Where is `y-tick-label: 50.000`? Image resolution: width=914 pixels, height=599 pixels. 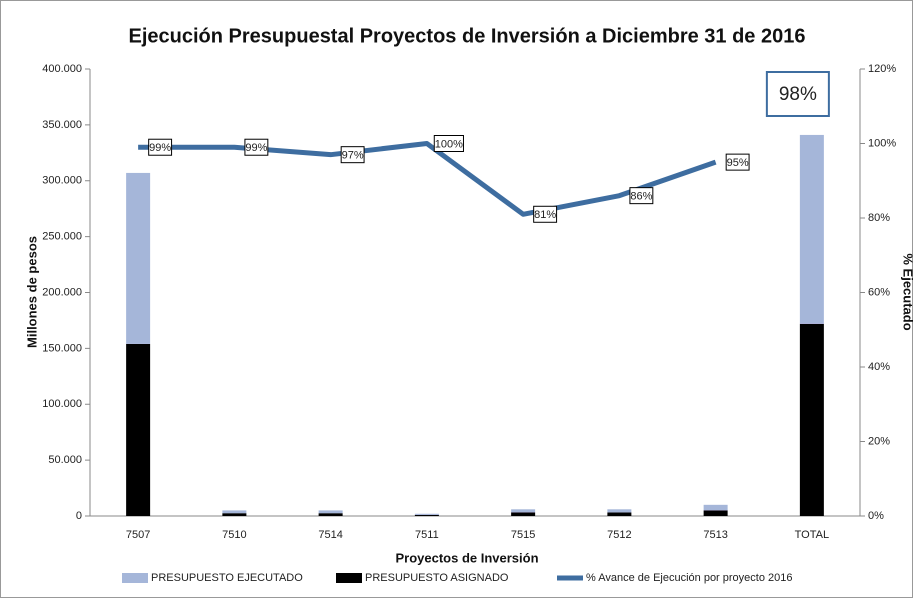 y-tick-label: 50.000 is located at coordinates (65, 460).